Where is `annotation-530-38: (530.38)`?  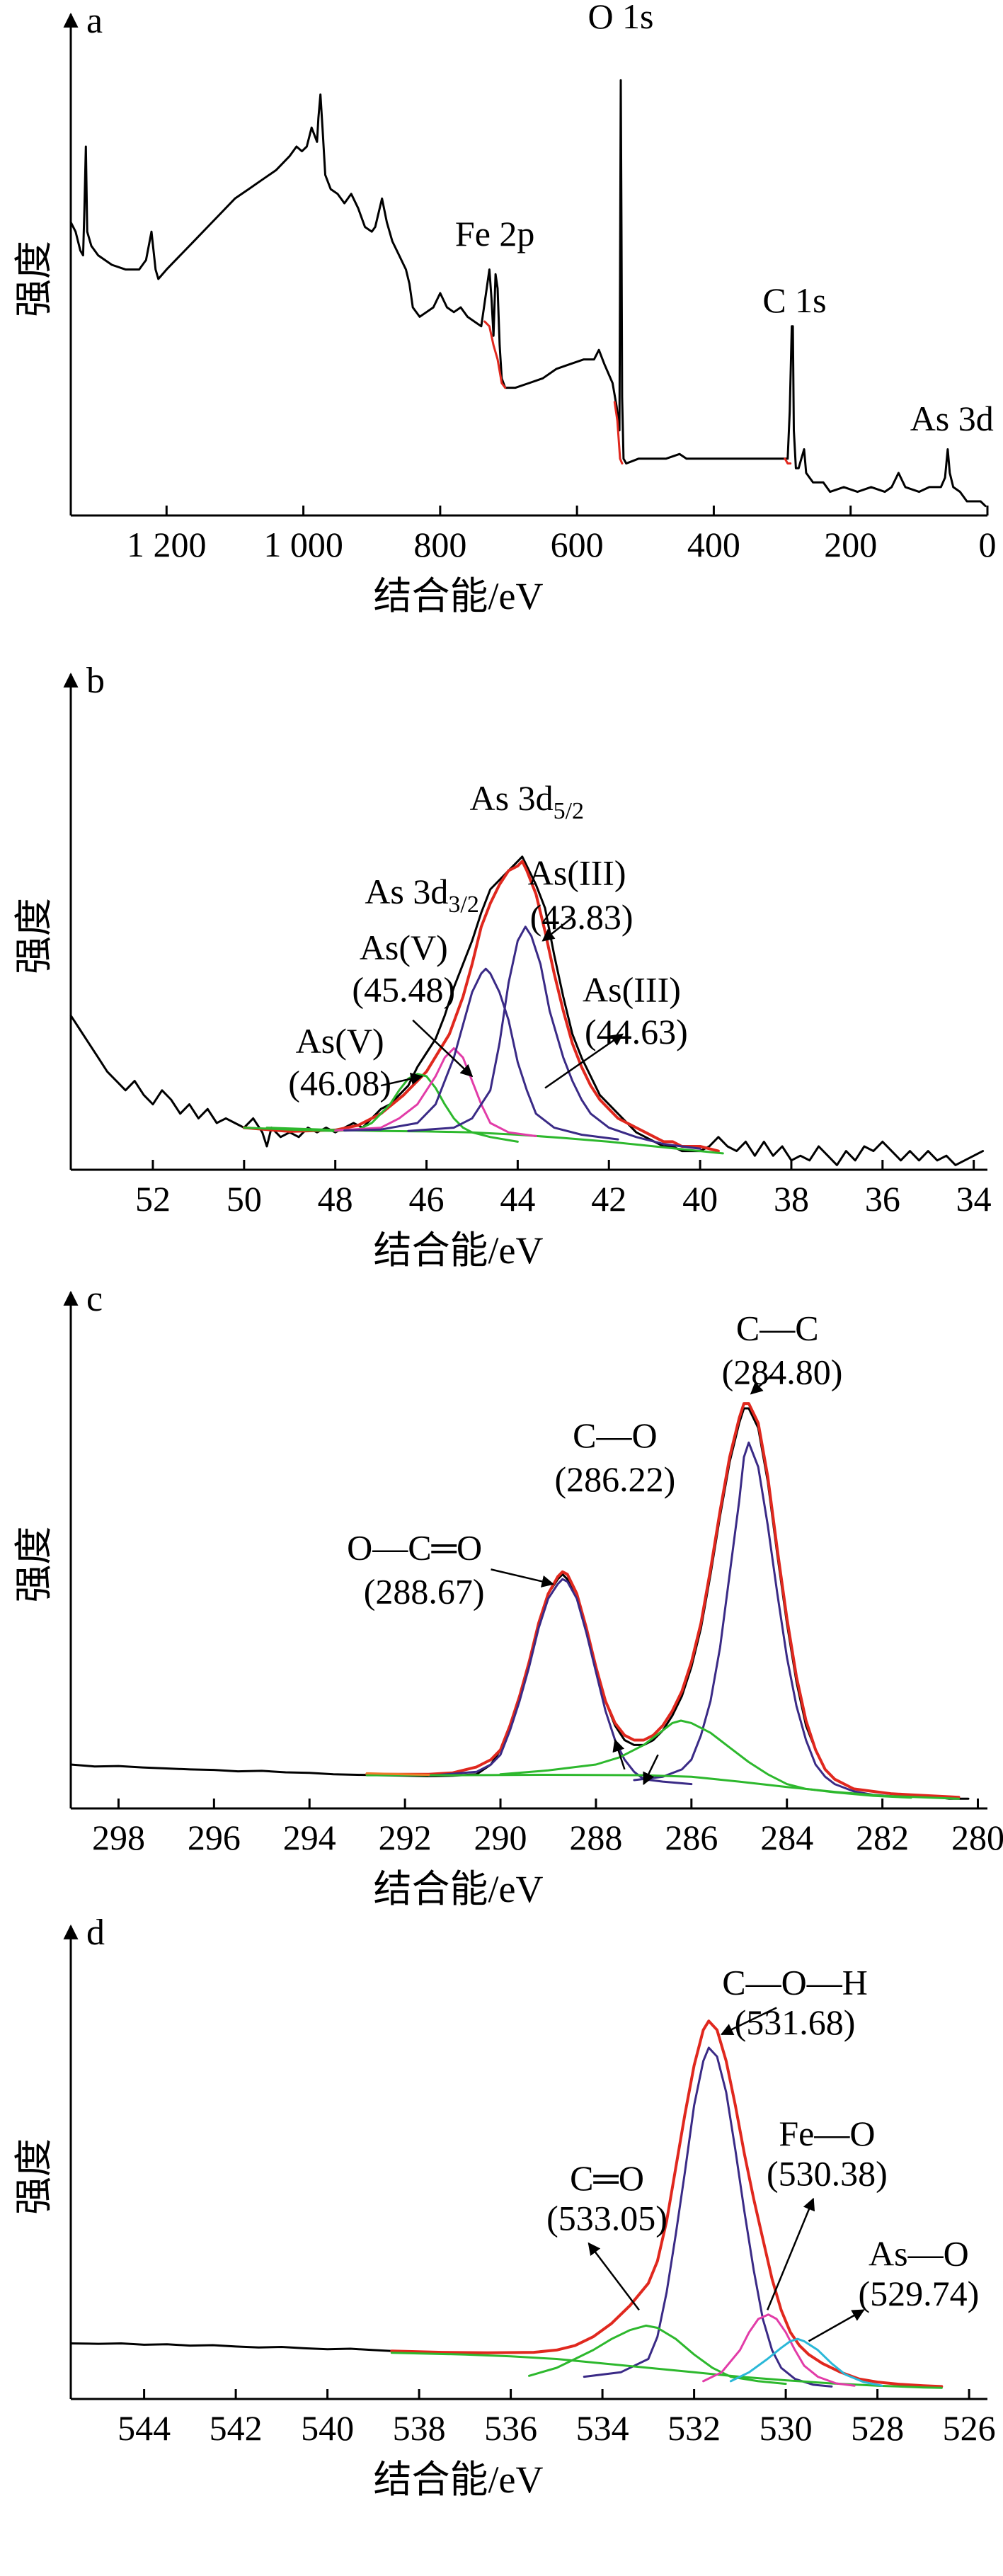 annotation-530-38: (530.38) is located at coordinates (827, 2174).